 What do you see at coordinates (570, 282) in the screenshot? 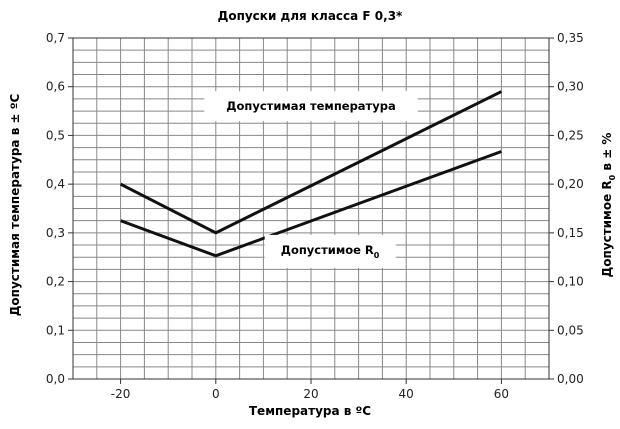
I see `y-right-tick-label: 0,10` at bounding box center [570, 282].